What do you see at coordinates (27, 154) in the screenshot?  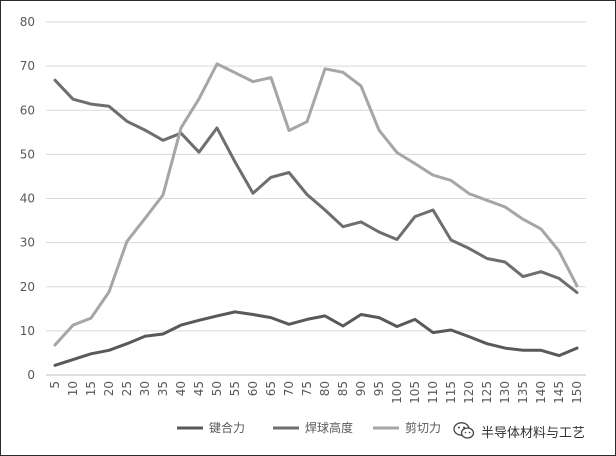 I see `y-tick-label: 50` at bounding box center [27, 154].